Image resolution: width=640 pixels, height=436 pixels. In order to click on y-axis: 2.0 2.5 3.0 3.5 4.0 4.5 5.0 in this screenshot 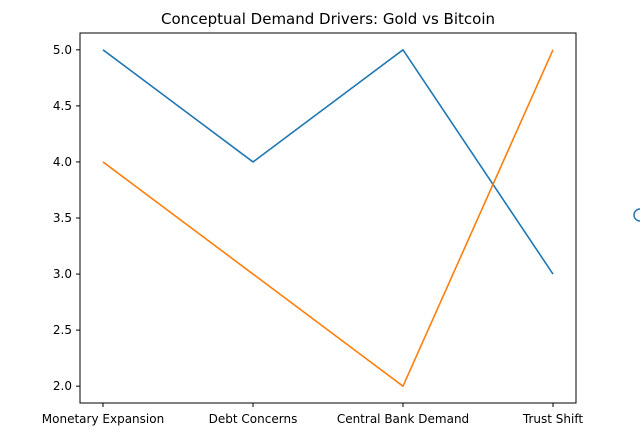, I will do `click(66, 218)`.